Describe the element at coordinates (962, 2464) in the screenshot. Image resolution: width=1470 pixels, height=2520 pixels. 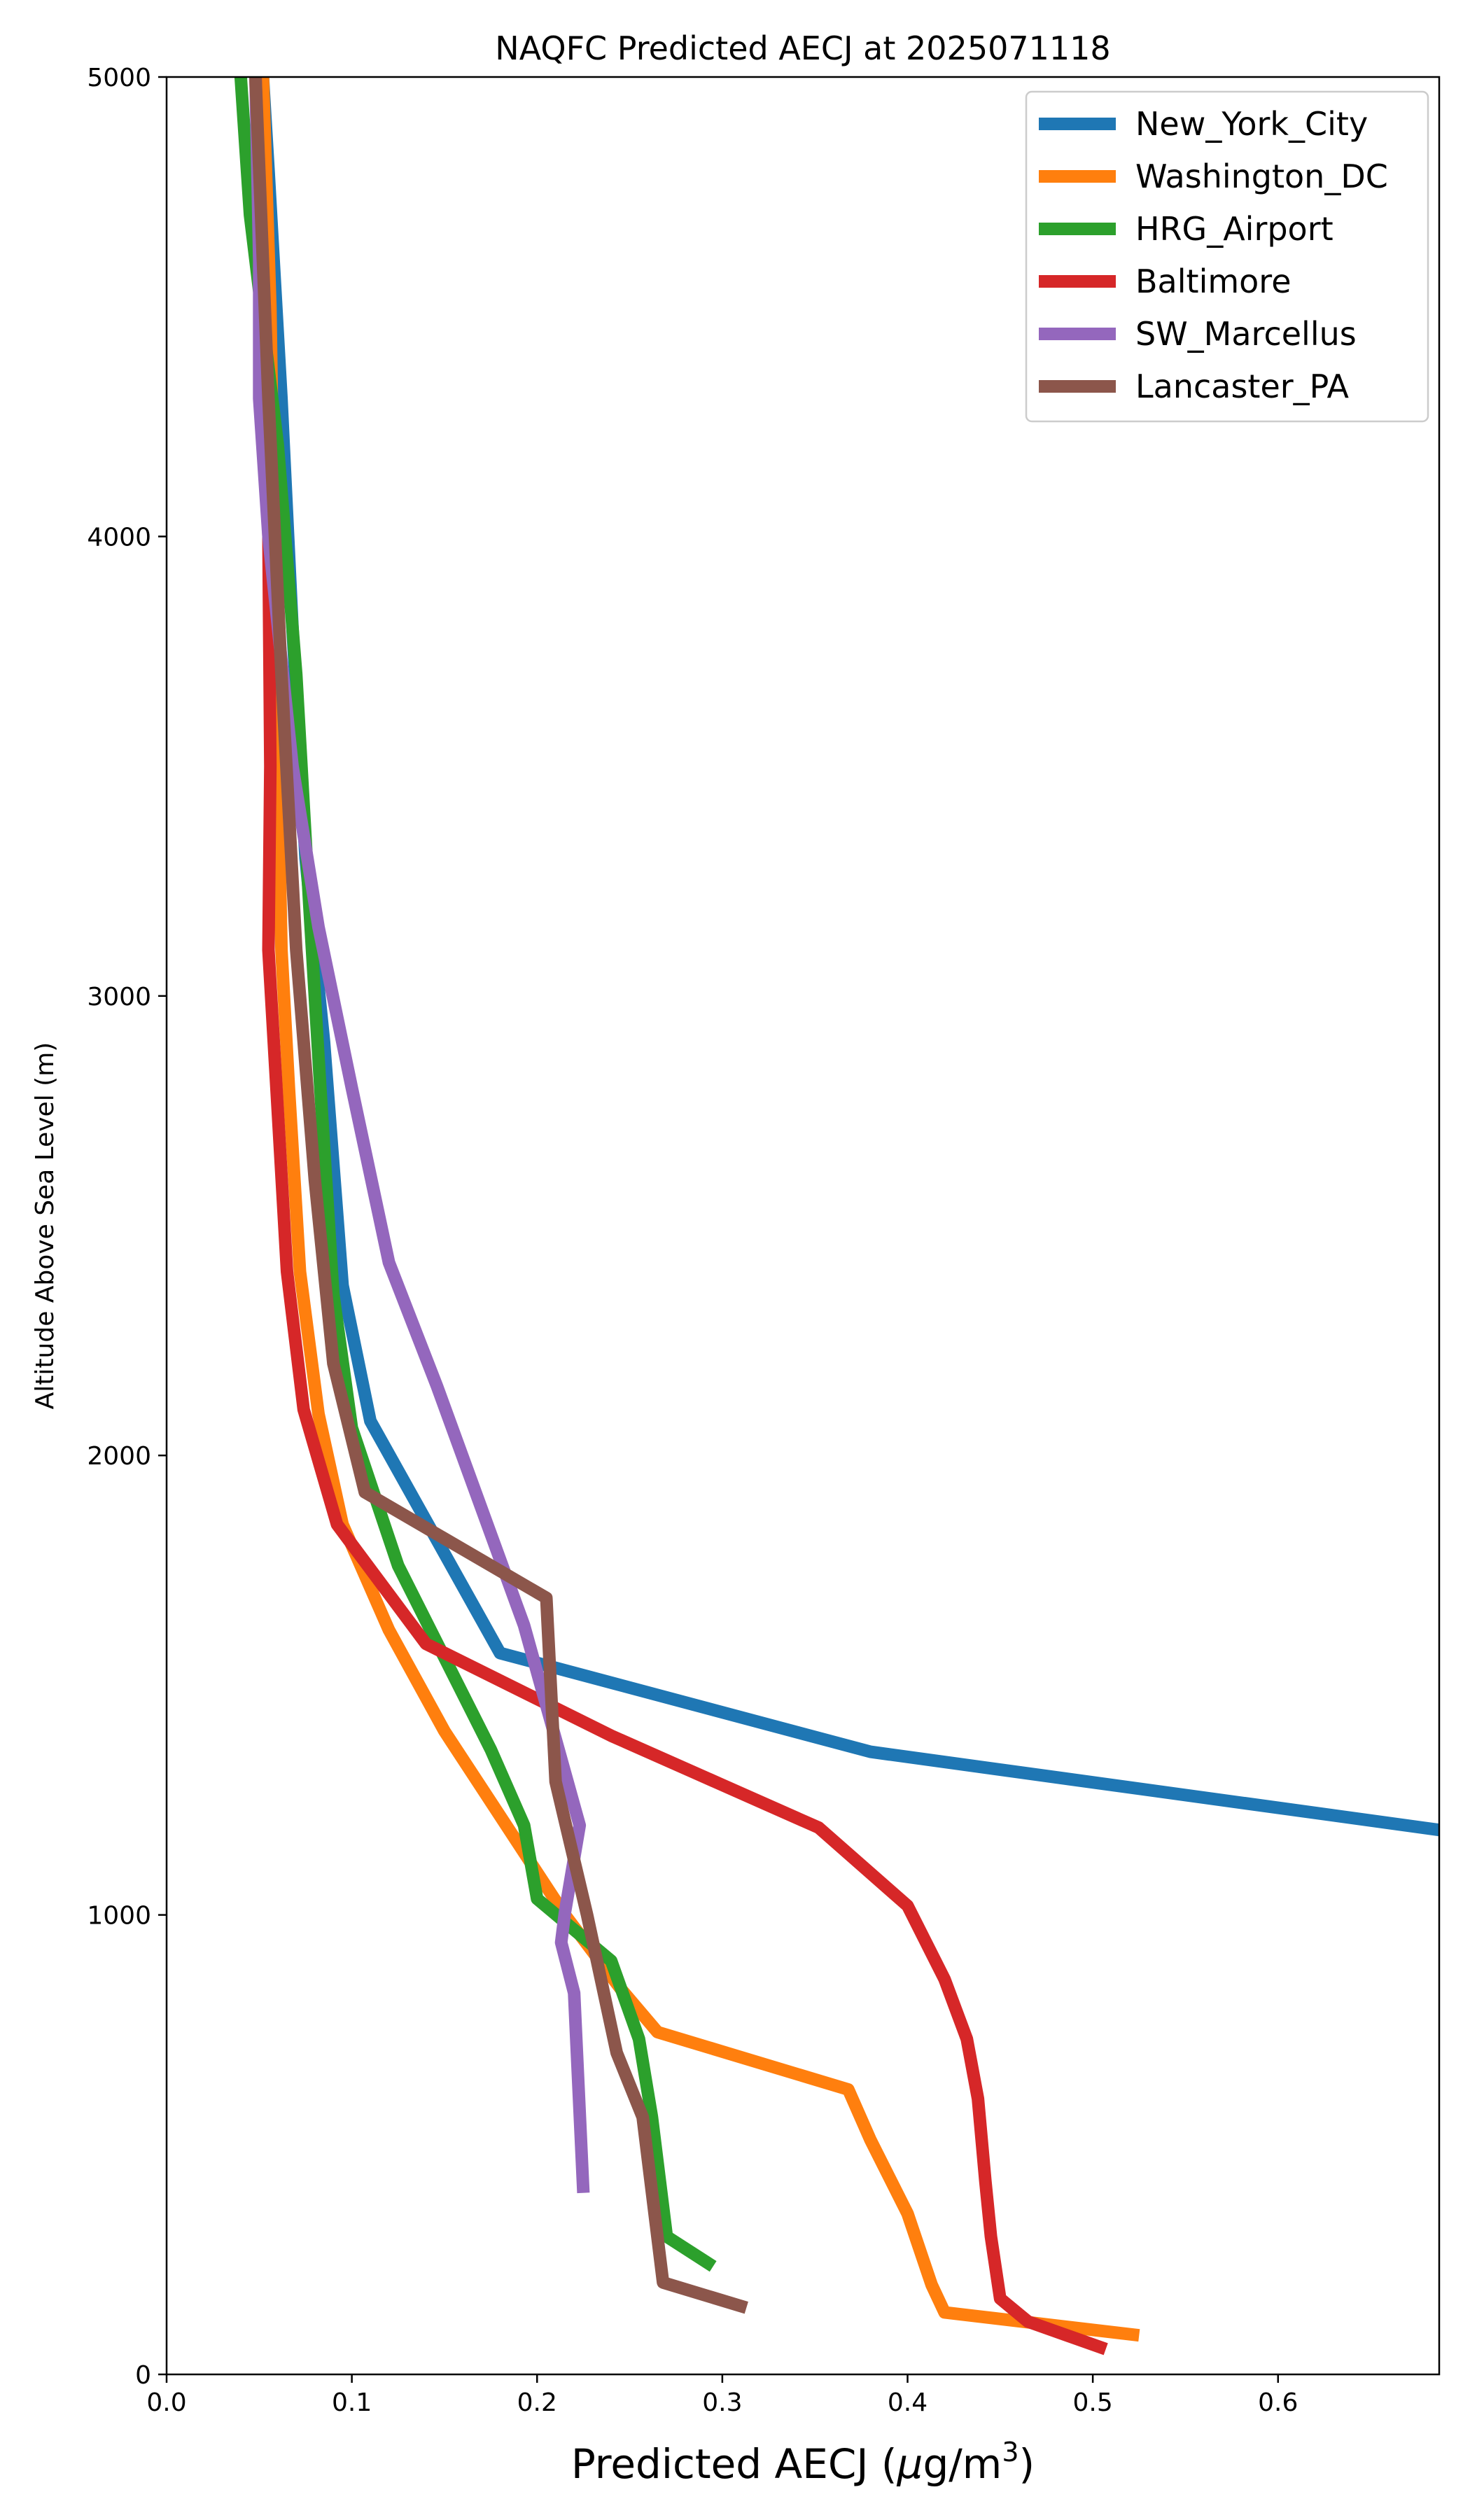
I see `x-axis-label-unit: g/m` at that location.